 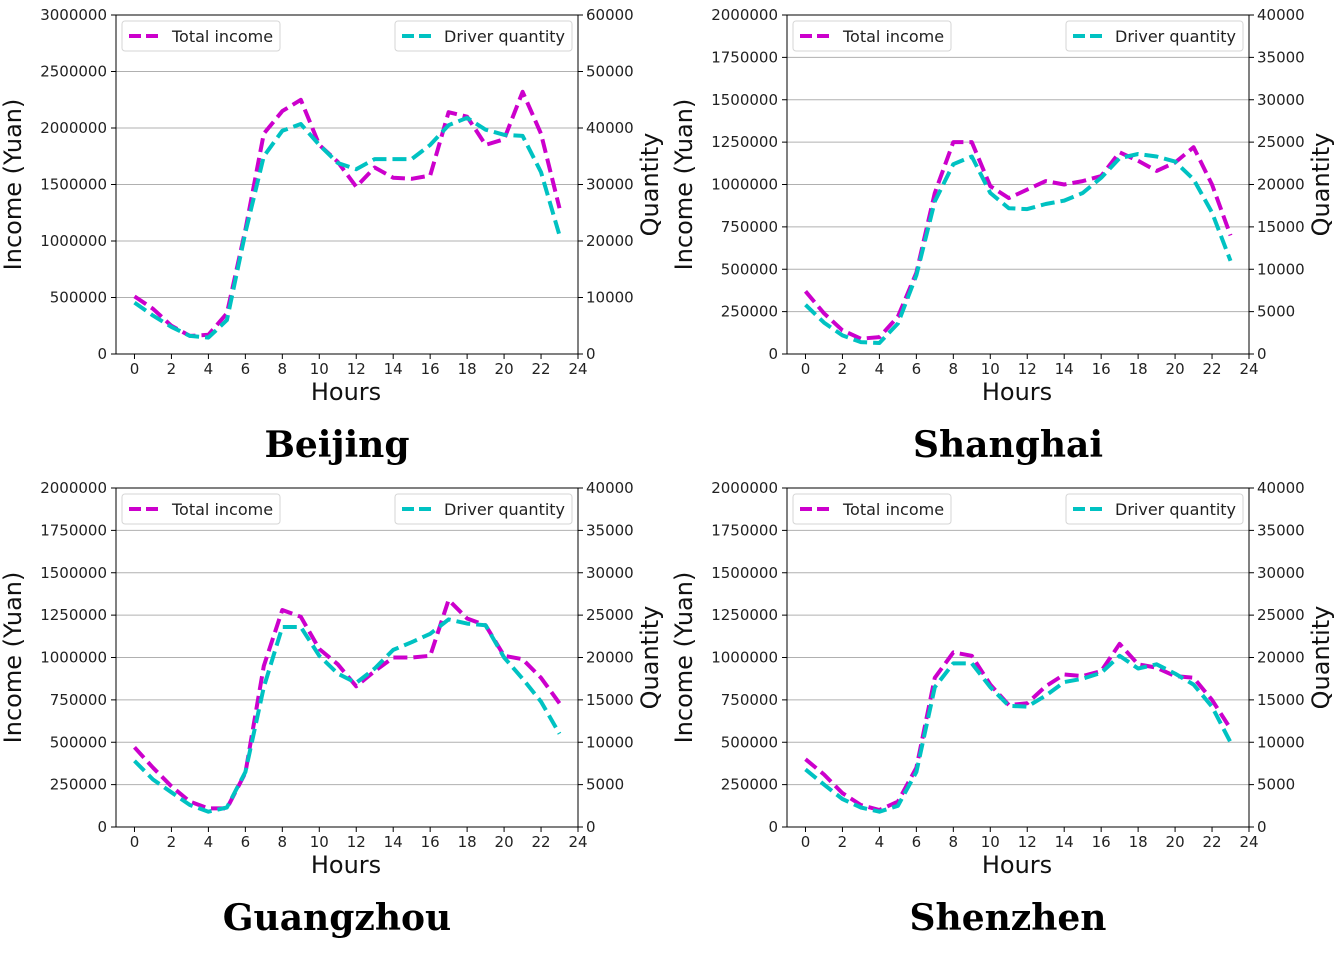 I want to click on chart-caption: Shenzhen, so click(x=1008, y=918).